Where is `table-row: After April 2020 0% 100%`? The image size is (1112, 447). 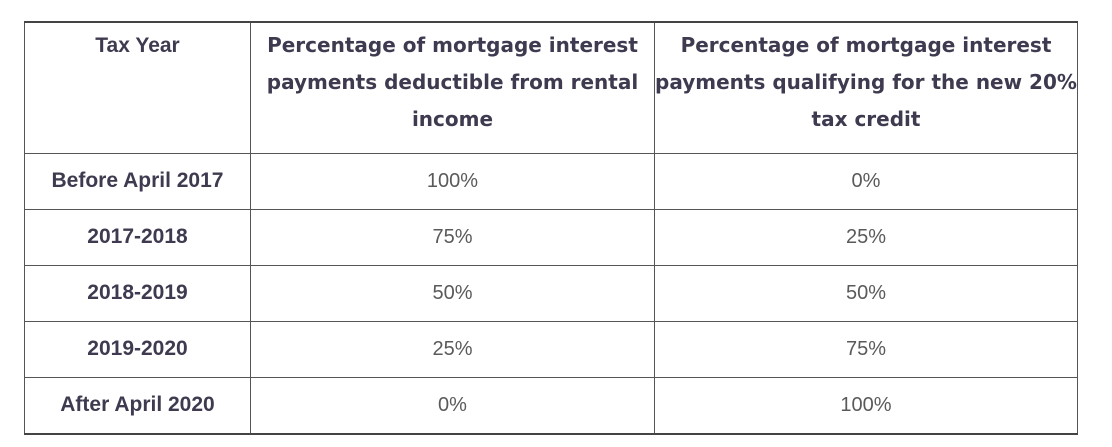
table-row: After April 2020 0% 100% is located at coordinates (551, 405).